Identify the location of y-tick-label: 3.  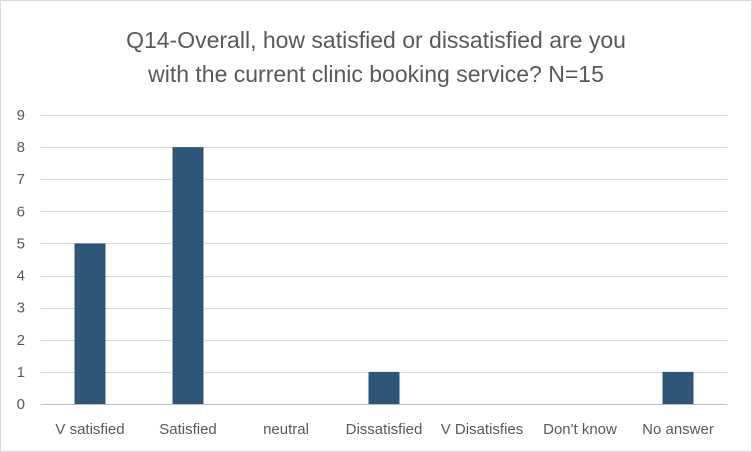
(21, 308).